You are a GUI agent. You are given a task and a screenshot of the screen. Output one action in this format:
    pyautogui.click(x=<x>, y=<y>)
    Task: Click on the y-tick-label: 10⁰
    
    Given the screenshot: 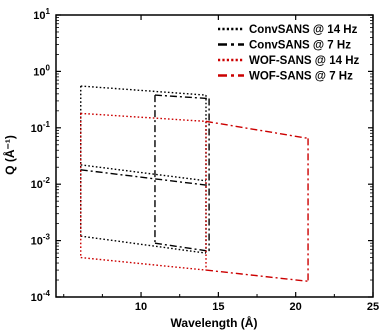 What is the action you would take?
    pyautogui.click(x=41, y=70)
    